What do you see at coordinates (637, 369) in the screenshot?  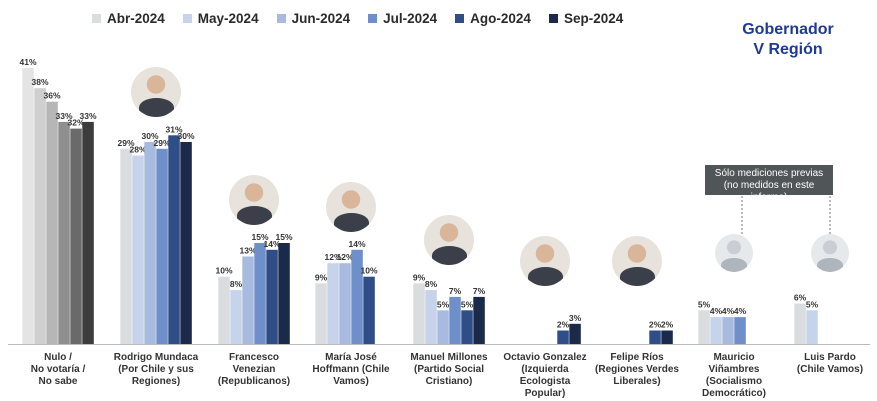 I see `category-label-line: (Regiones Verdes` at bounding box center [637, 369].